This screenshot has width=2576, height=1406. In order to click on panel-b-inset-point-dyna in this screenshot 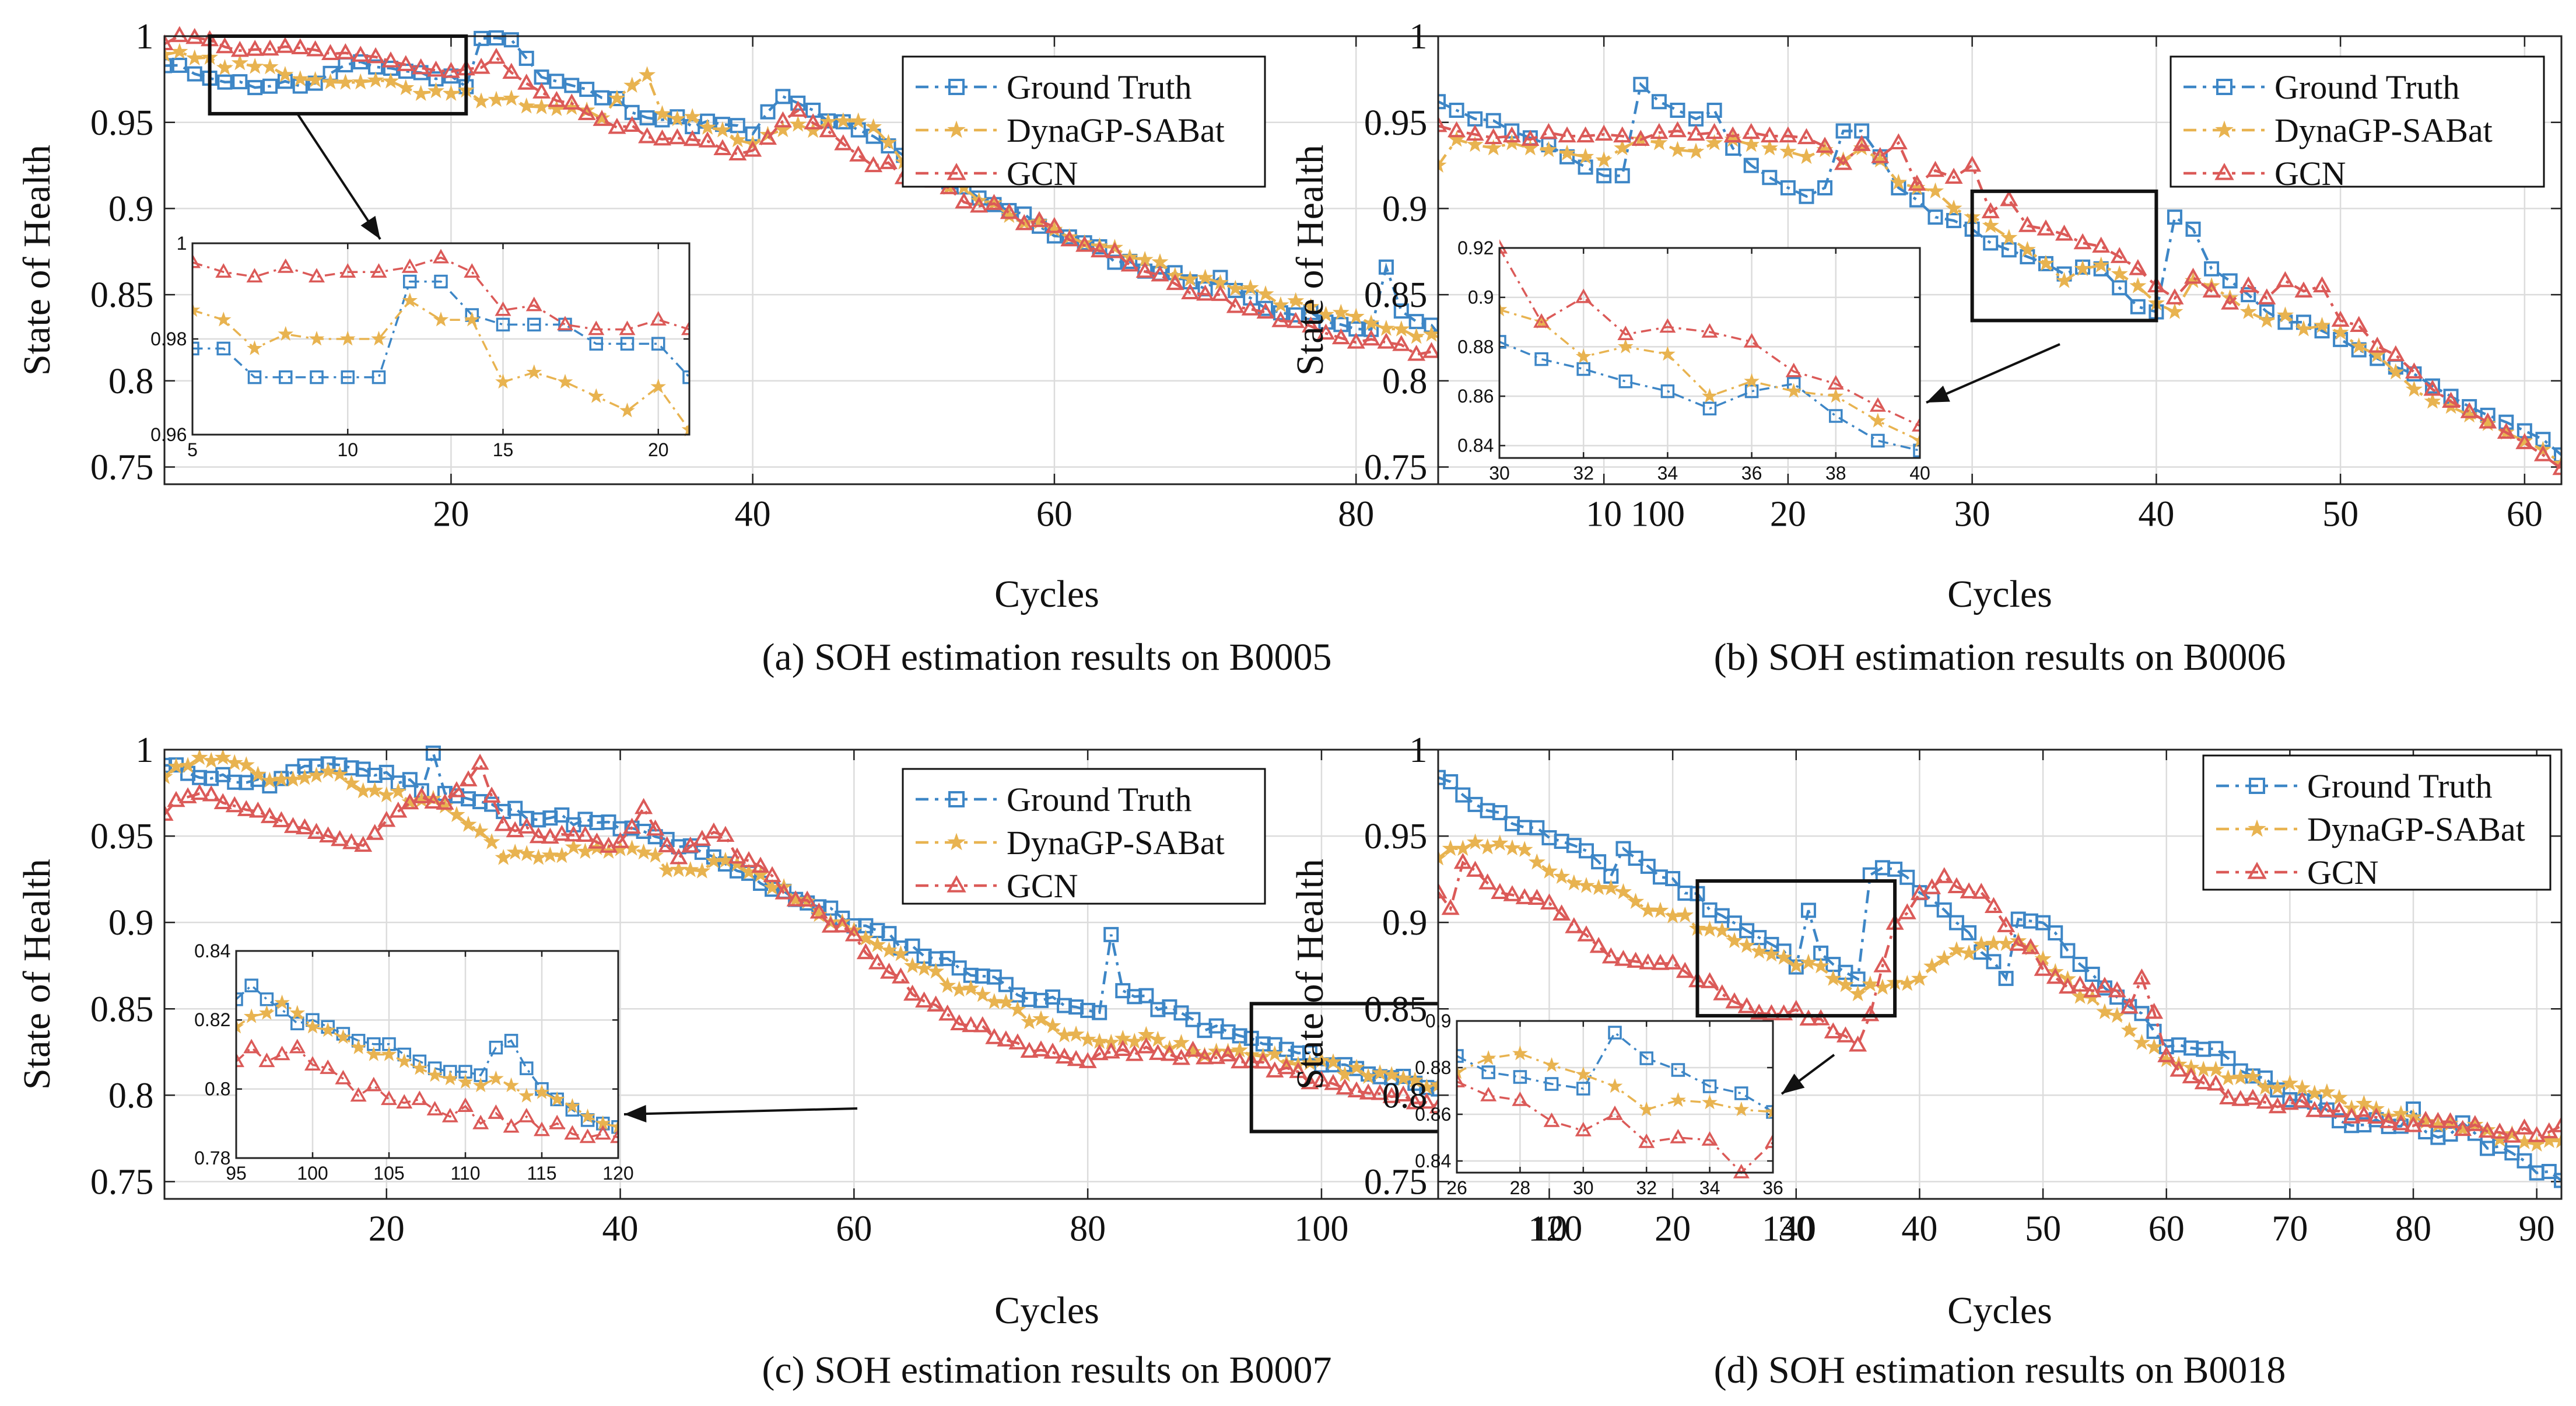, I will do `click(1916, 439)`.